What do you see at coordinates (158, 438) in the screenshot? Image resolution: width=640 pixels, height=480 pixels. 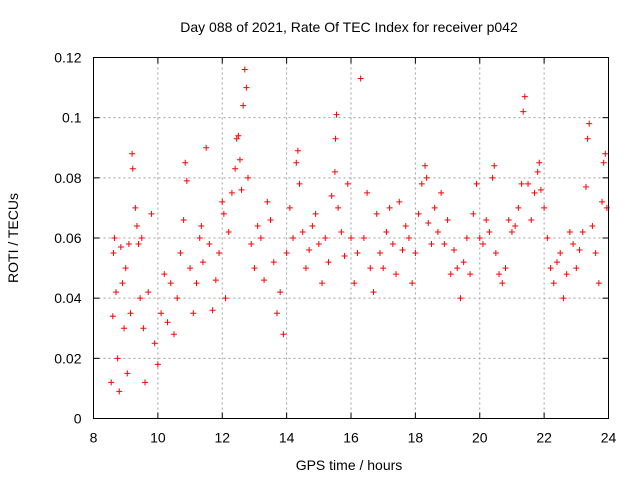 I see `x-tick-label: 10` at bounding box center [158, 438].